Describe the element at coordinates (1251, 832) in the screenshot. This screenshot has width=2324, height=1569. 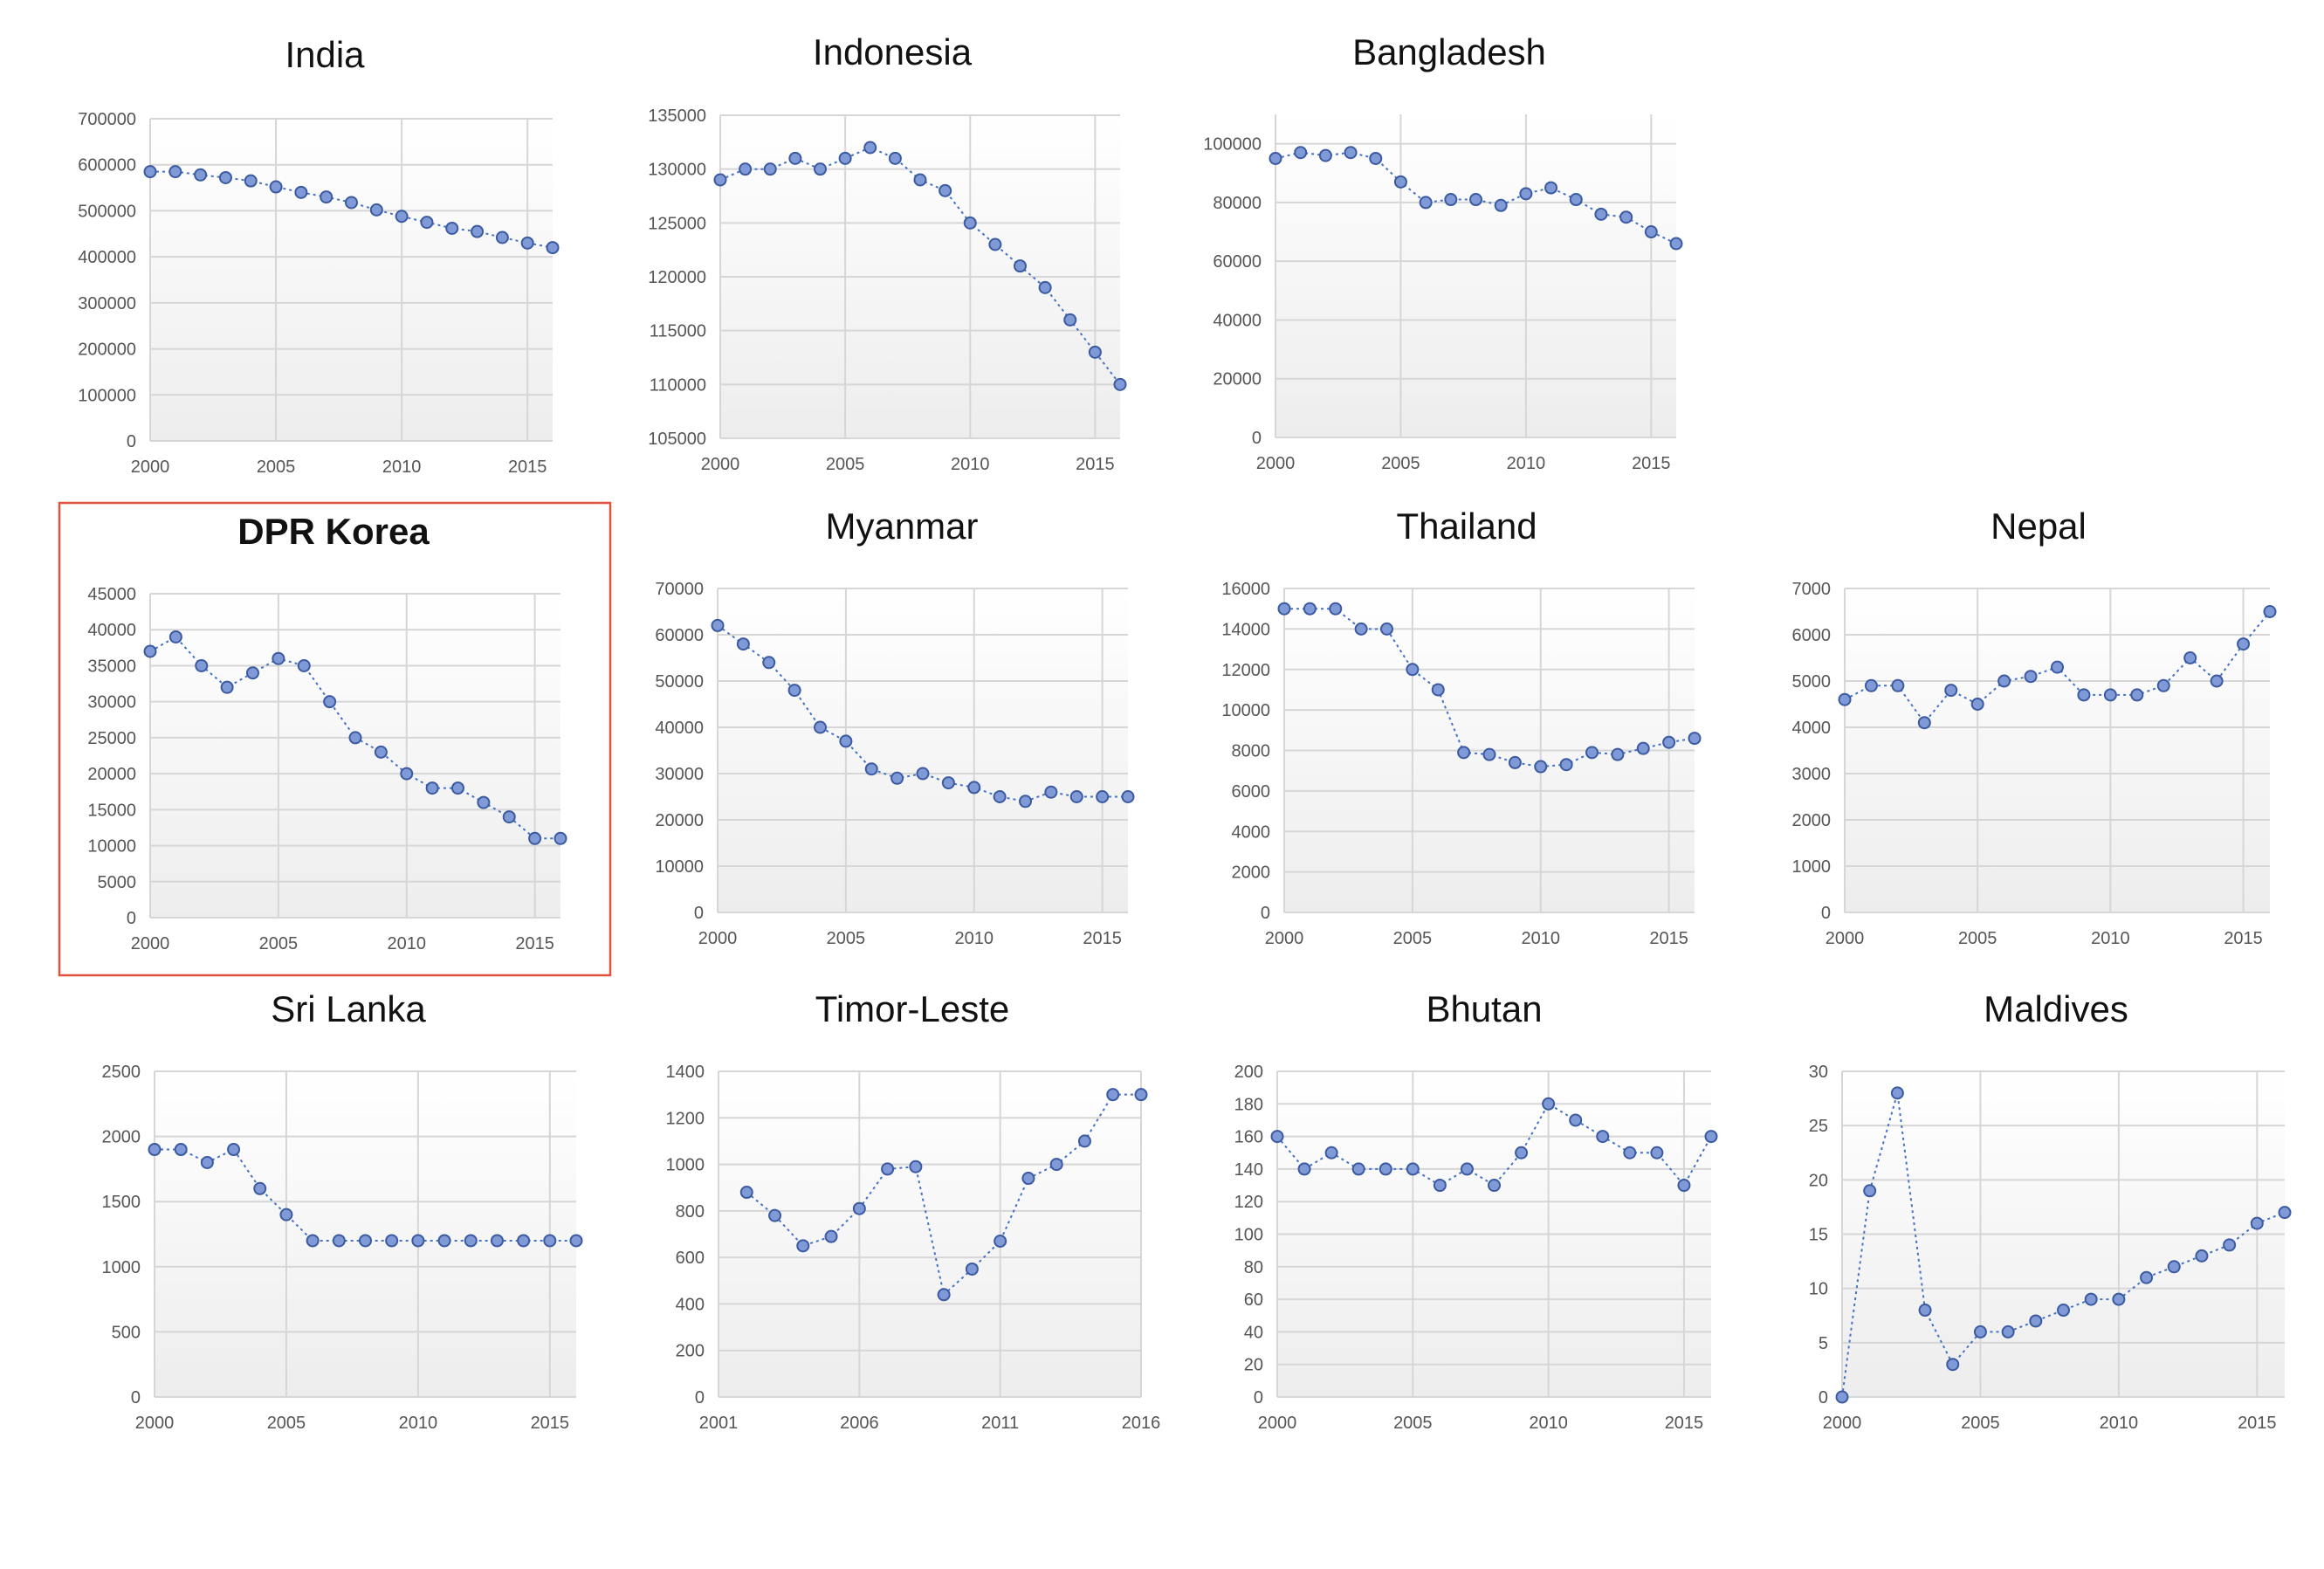
I see `y-tick-label: 4000` at that location.